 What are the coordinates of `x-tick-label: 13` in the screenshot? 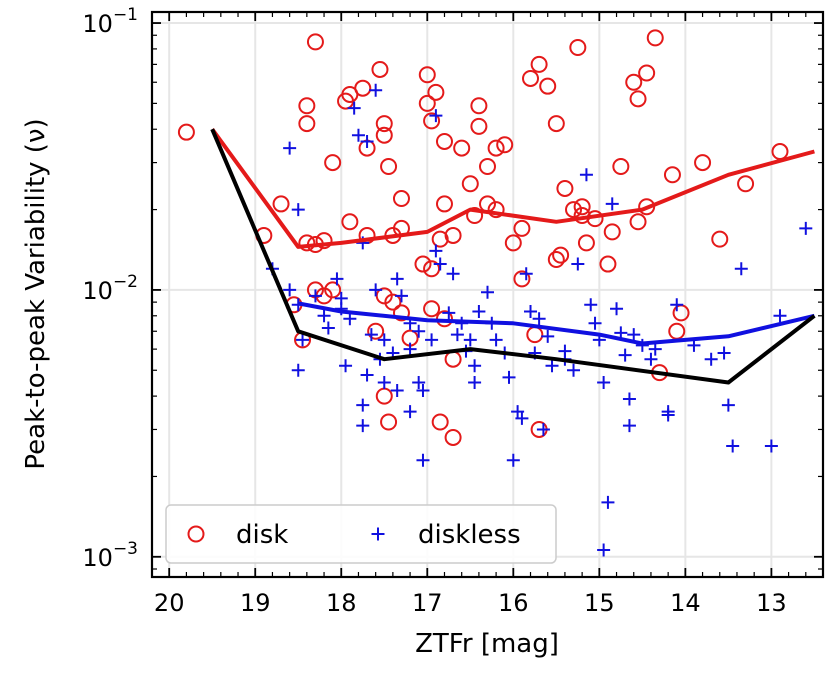 It's located at (771, 603).